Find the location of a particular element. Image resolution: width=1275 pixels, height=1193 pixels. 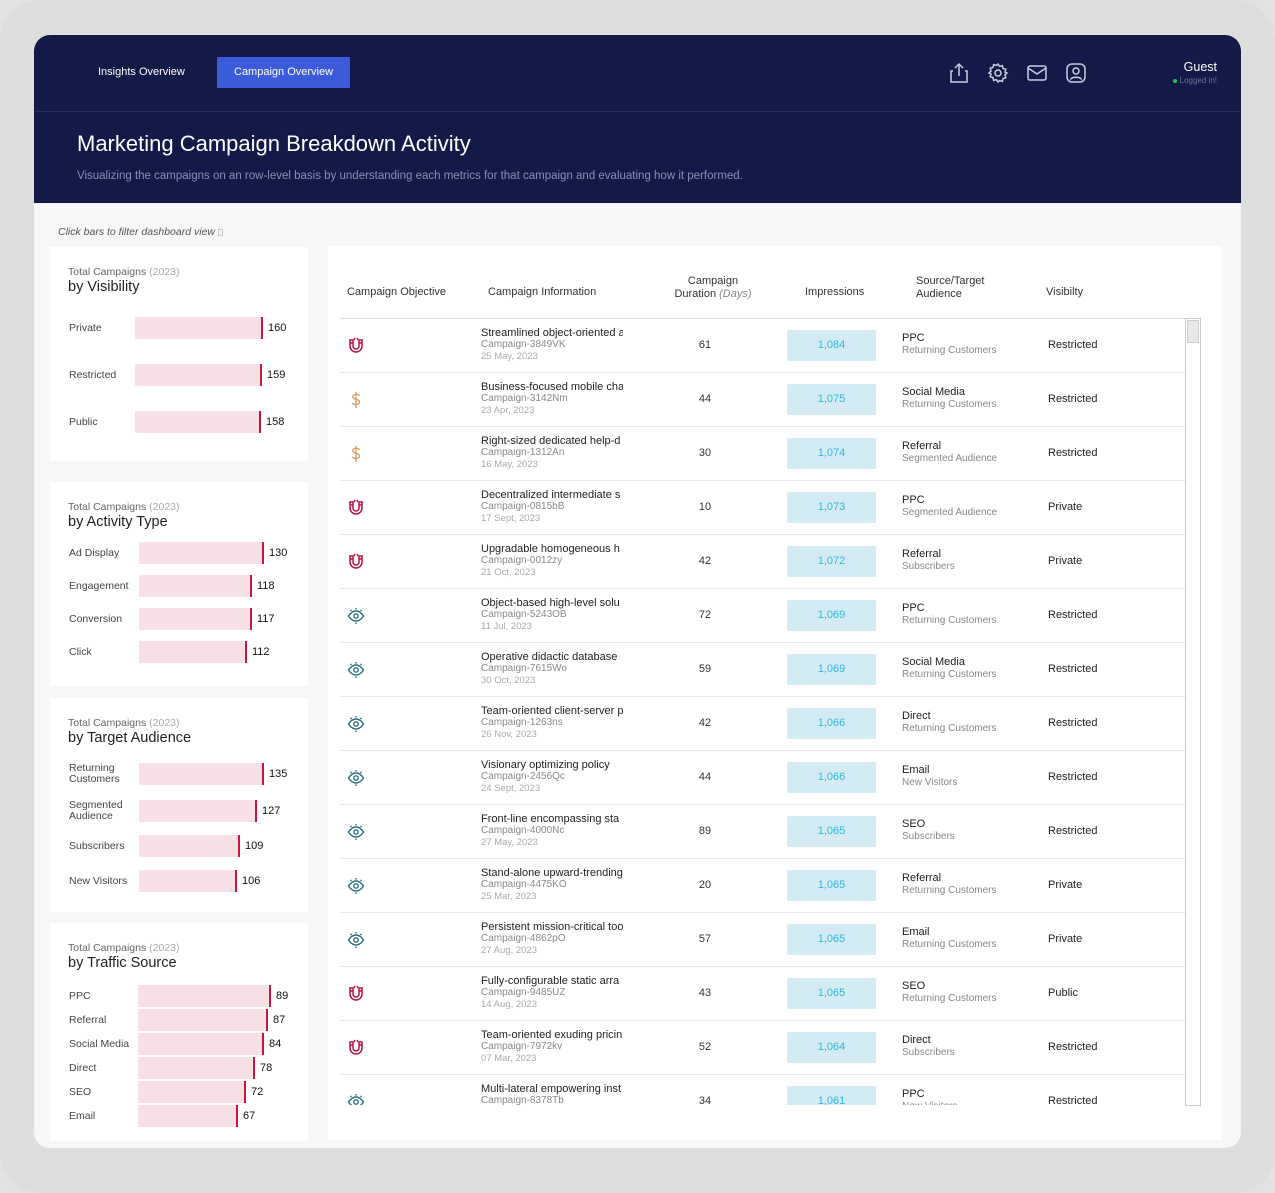

bar-row: New Visitors 106 is located at coordinates (186, 881).